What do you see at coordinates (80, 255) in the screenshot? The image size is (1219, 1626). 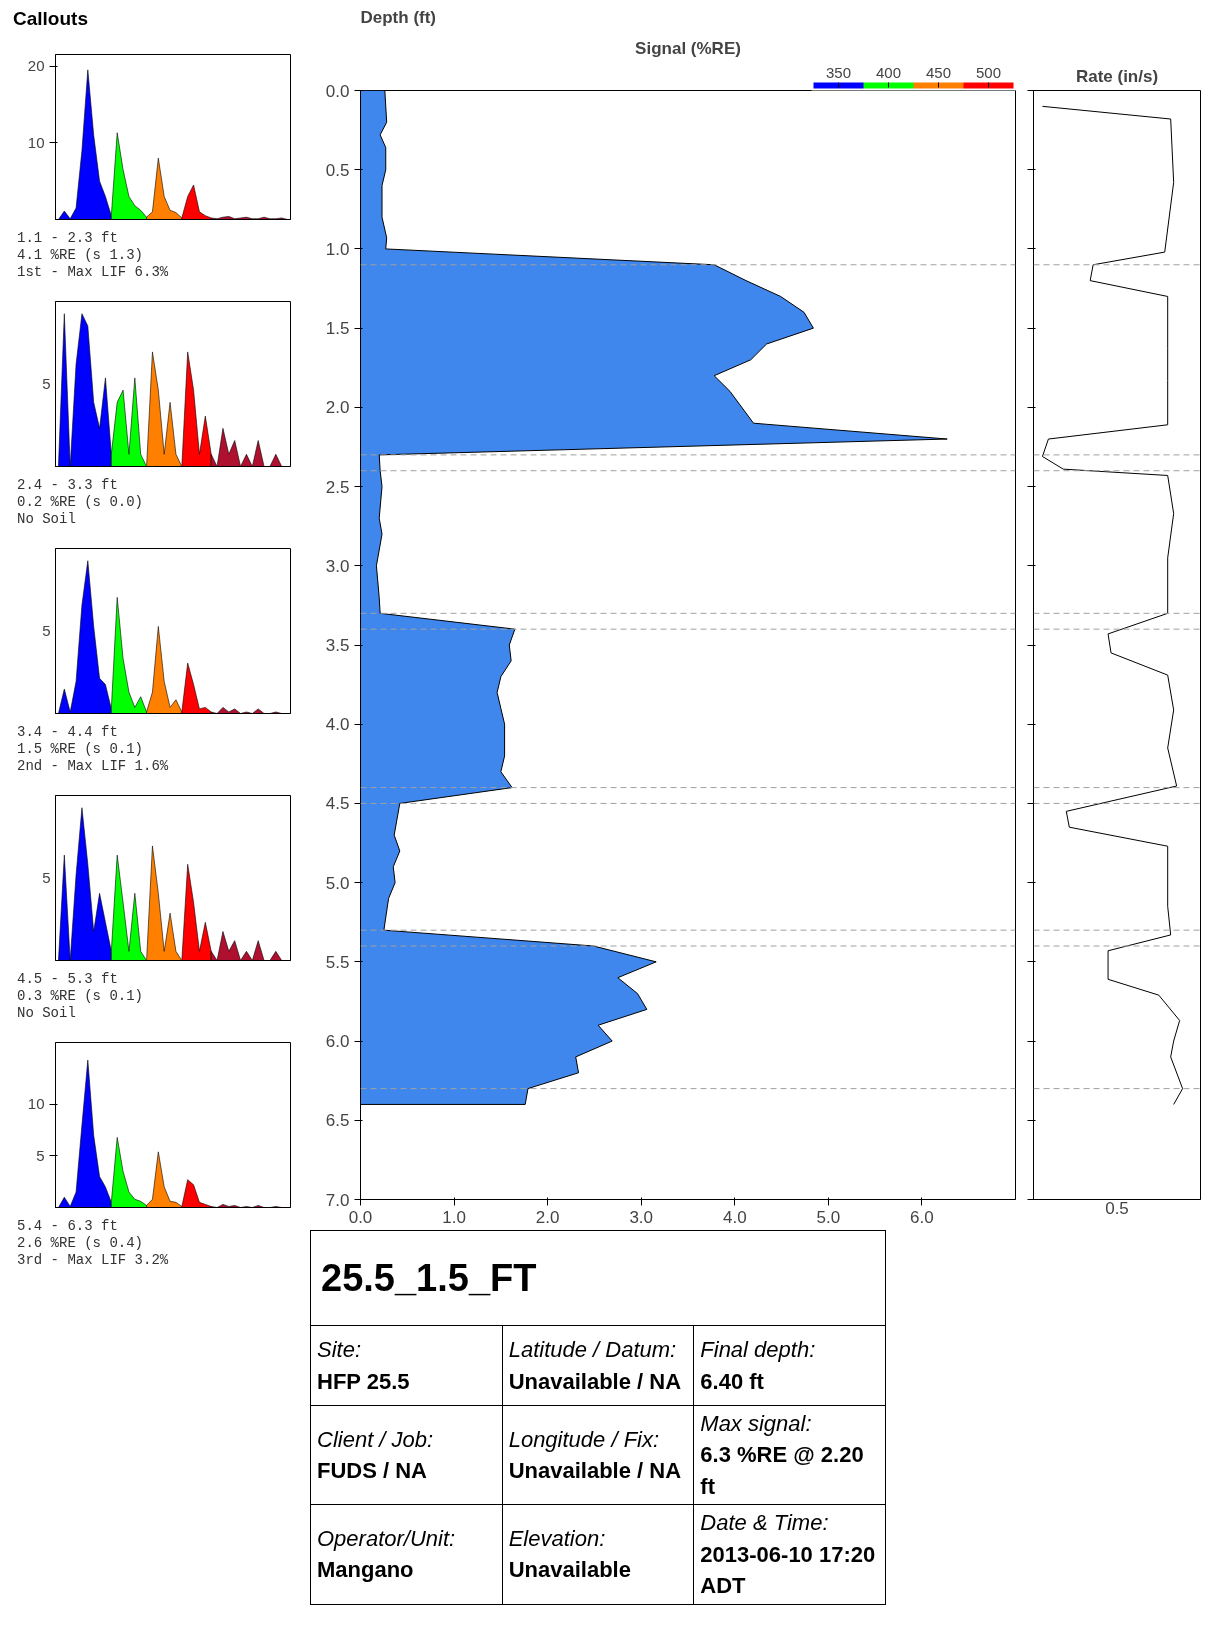 I see `text: 4.1 %RE (s 1.3)` at bounding box center [80, 255].